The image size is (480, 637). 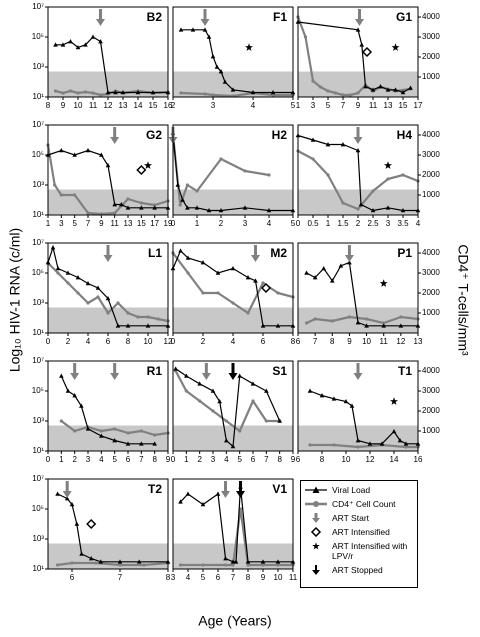 What do you see at coordinates (278, 253) in the screenshot?
I see `panel-title: M2` at bounding box center [278, 253].